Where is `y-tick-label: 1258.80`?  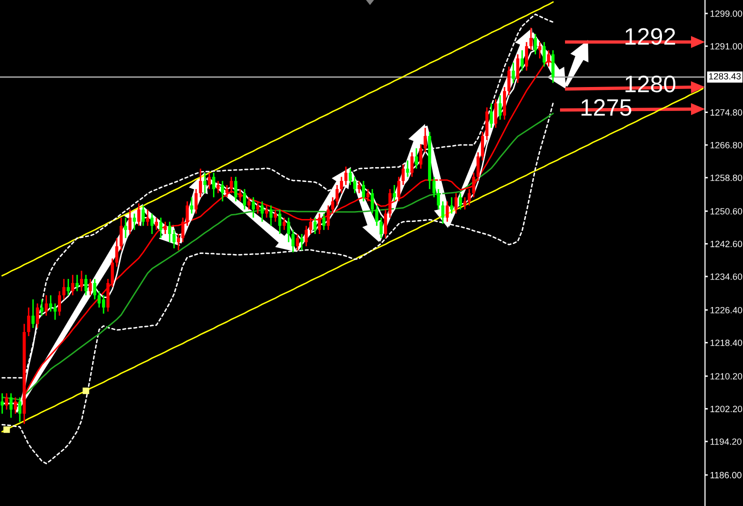 y-tick-label: 1258.80 is located at coordinates (726, 178).